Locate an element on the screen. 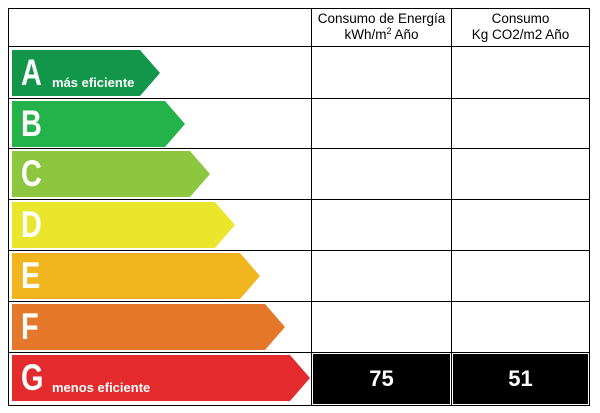  row-divider-de is located at coordinates (299, 250).